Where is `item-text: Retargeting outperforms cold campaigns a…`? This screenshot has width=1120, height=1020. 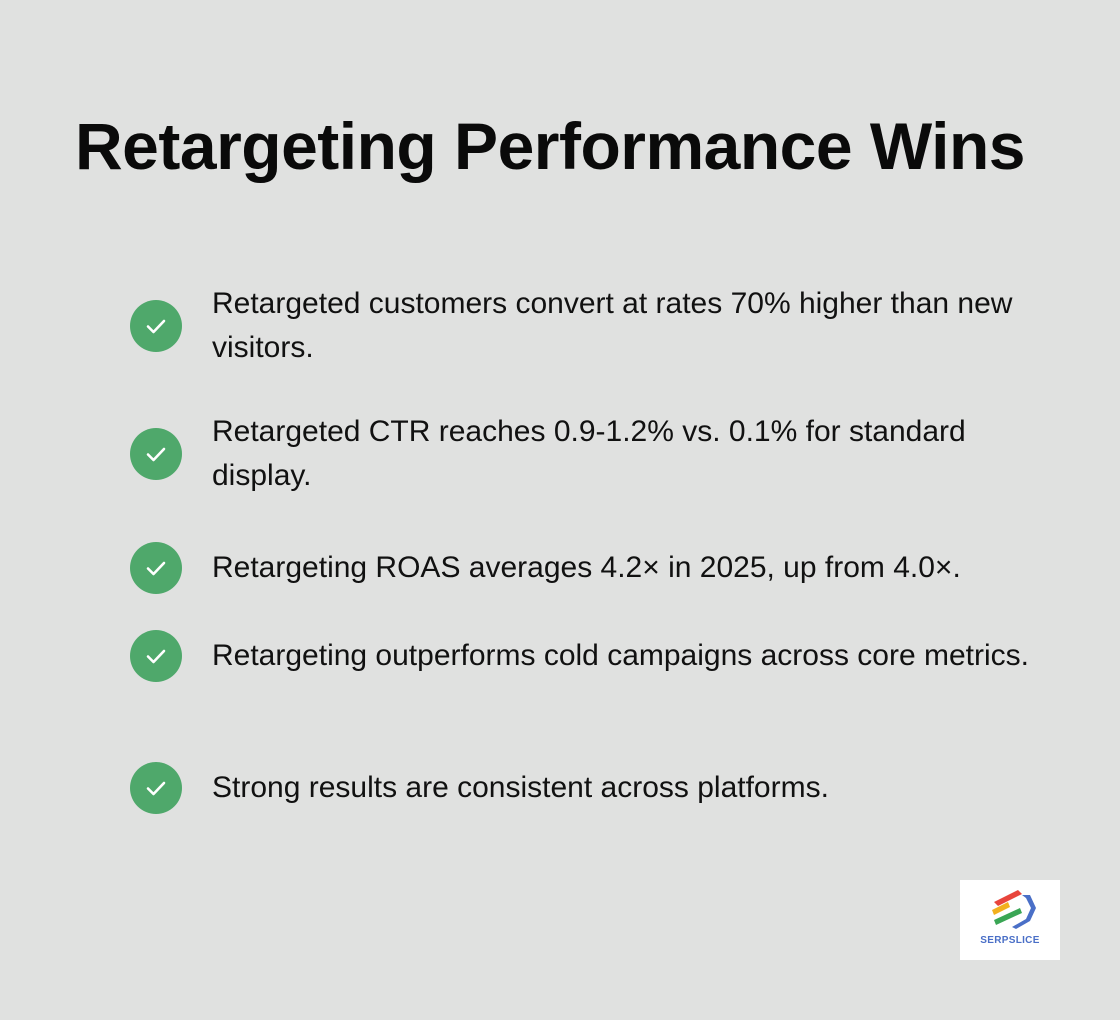
item-text: Retargeting outperforms cold campaigns a… is located at coordinates (621, 655).